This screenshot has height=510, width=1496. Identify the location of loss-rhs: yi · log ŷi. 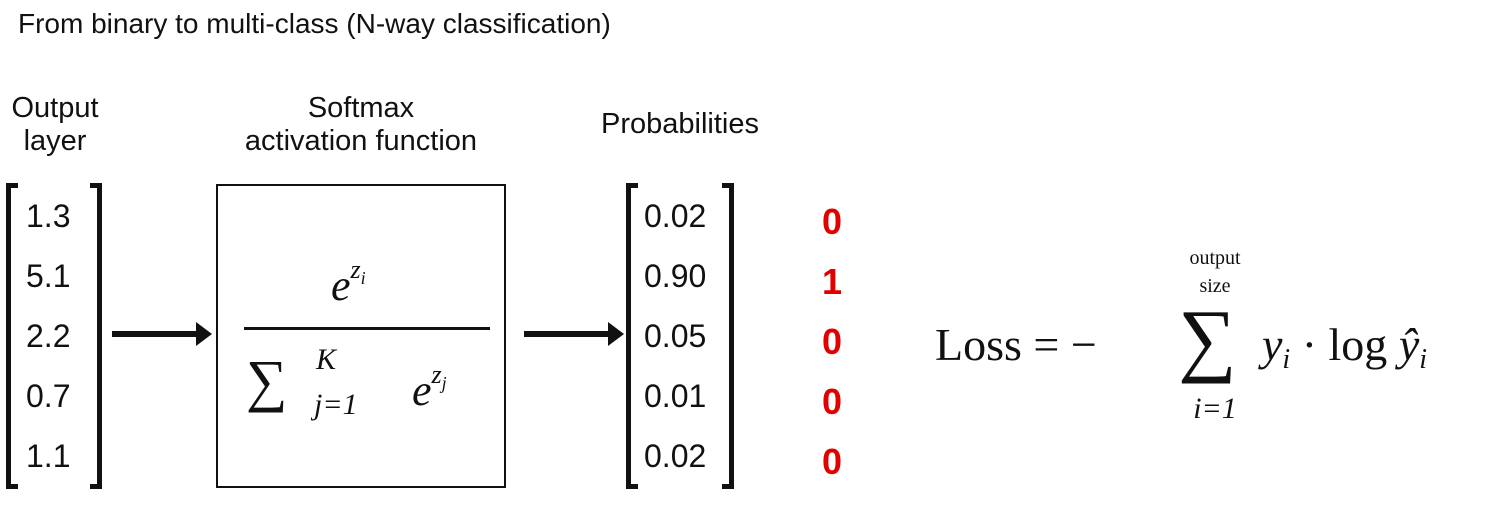
(1344, 347).